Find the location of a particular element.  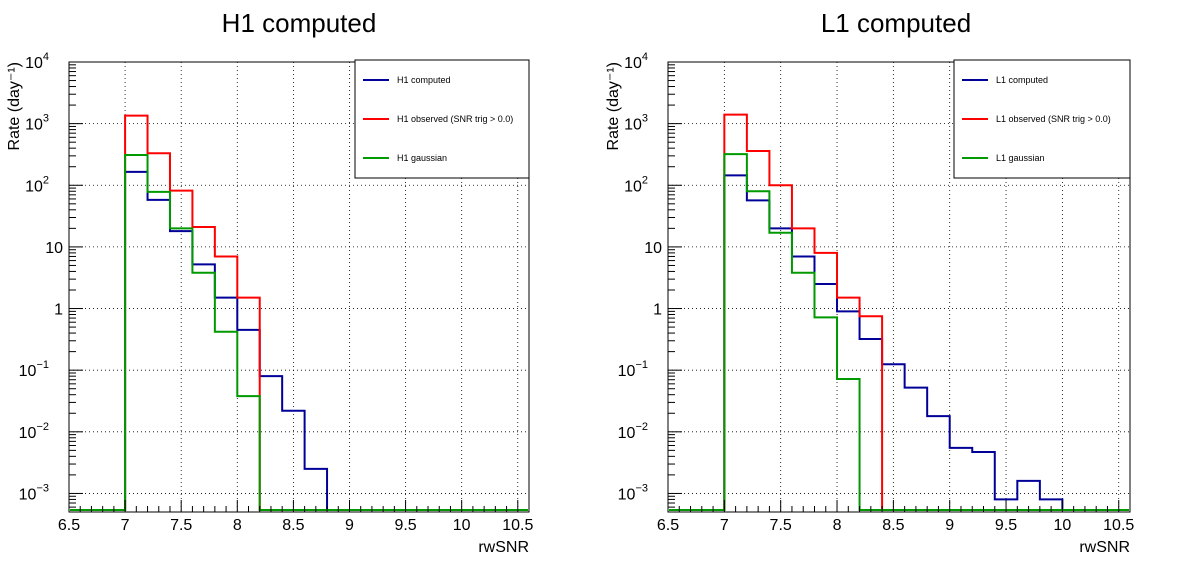

legend-label: H1 gaussian is located at coordinates (422, 158).